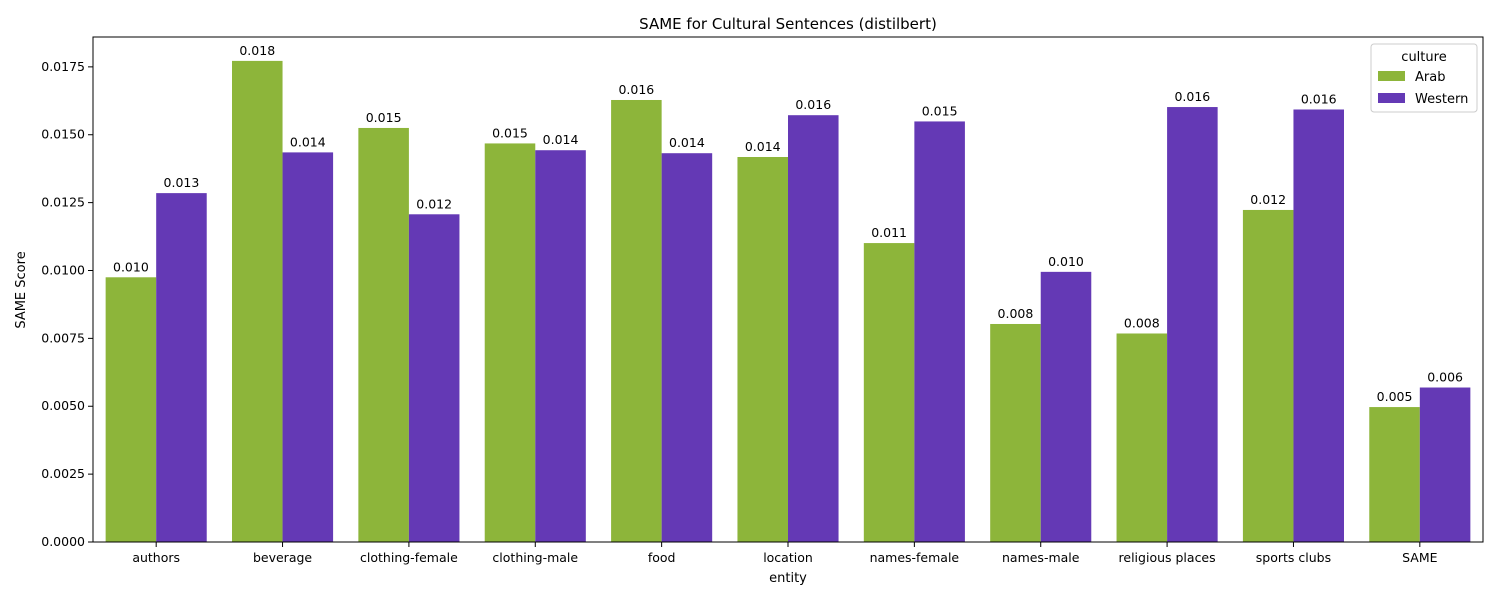 The height and width of the screenshot is (604, 1500). What do you see at coordinates (409, 557) in the screenshot?
I see `x-tick-label: clothing-female` at bounding box center [409, 557].